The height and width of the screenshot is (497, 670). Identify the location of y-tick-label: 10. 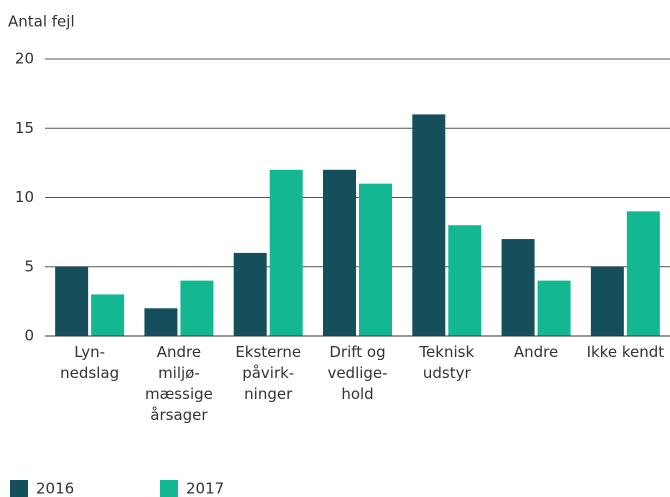
(24, 197).